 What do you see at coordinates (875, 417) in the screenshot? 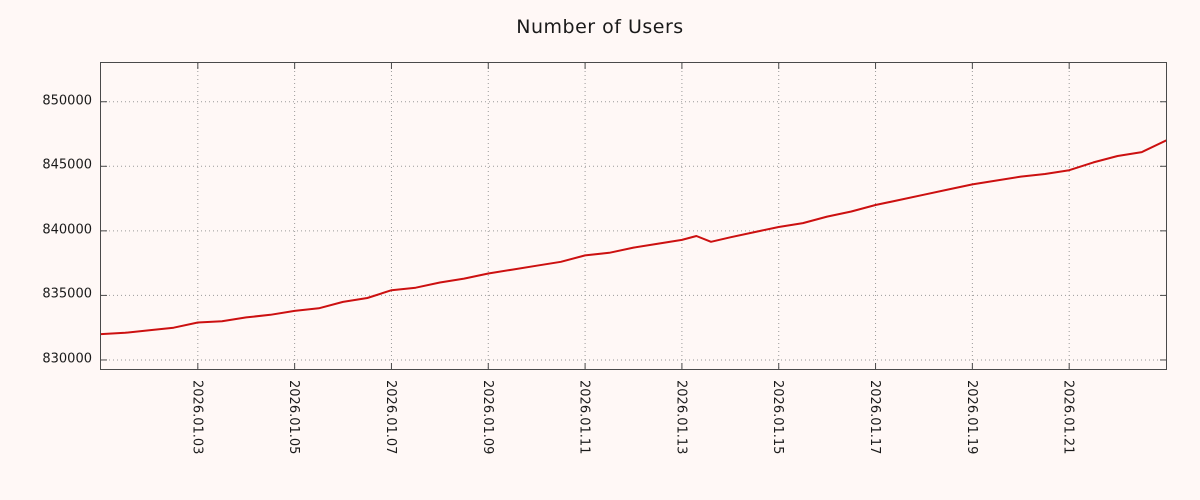
I see `x-axis-tick-label: 2026.01.17` at bounding box center [875, 417].